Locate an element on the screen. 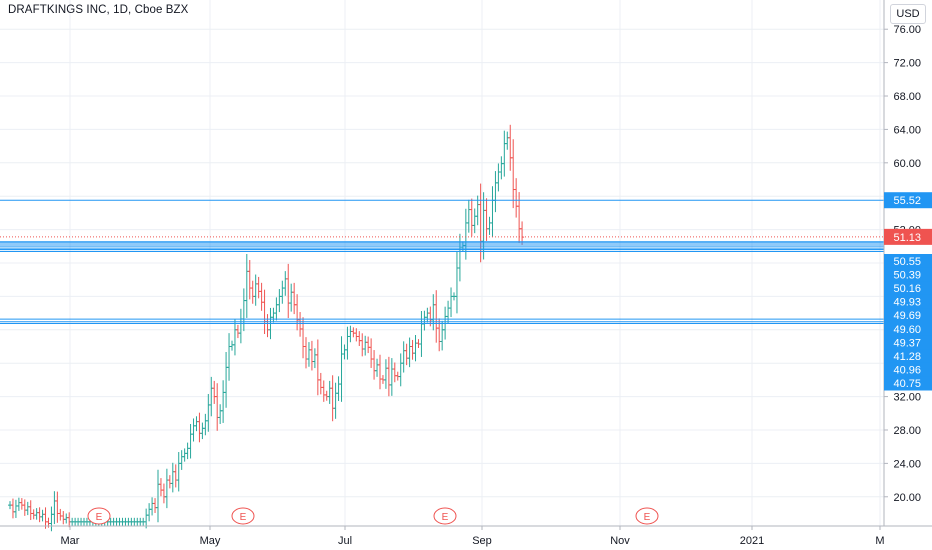  level-price-label: 40.96 is located at coordinates (907, 371).